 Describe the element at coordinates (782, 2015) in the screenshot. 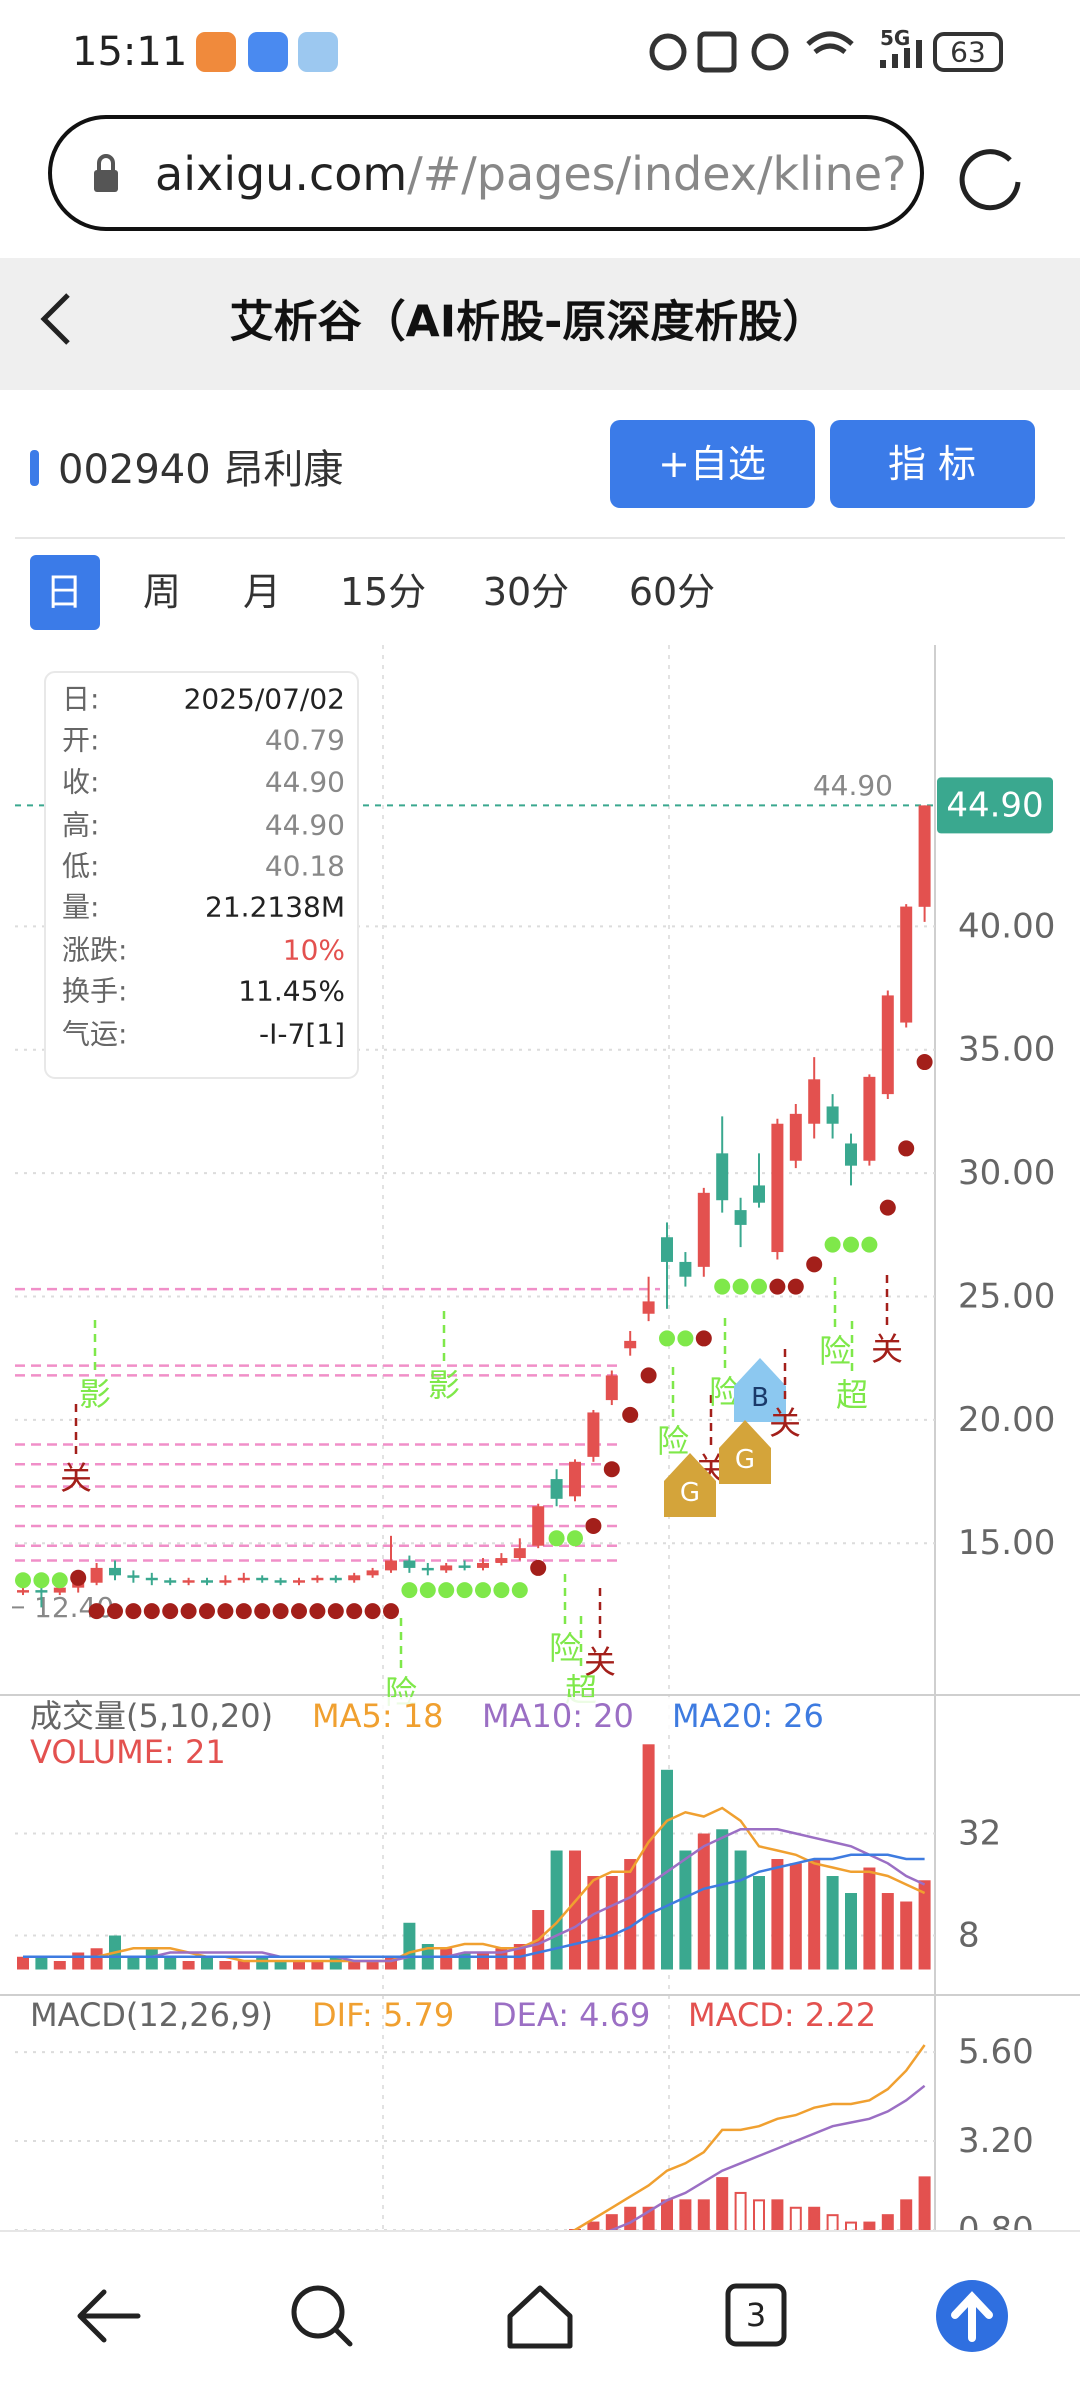

I see `macd-label: MACD: 2.22` at that location.